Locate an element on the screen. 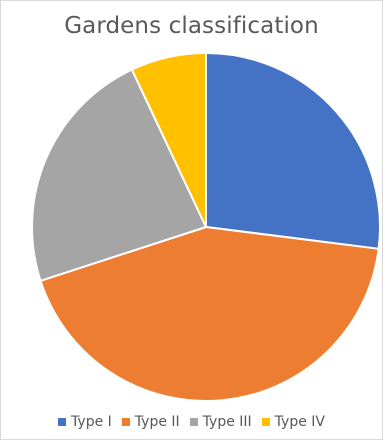  chart-legend: Type I Type II Type III Type IV is located at coordinates (191, 422).